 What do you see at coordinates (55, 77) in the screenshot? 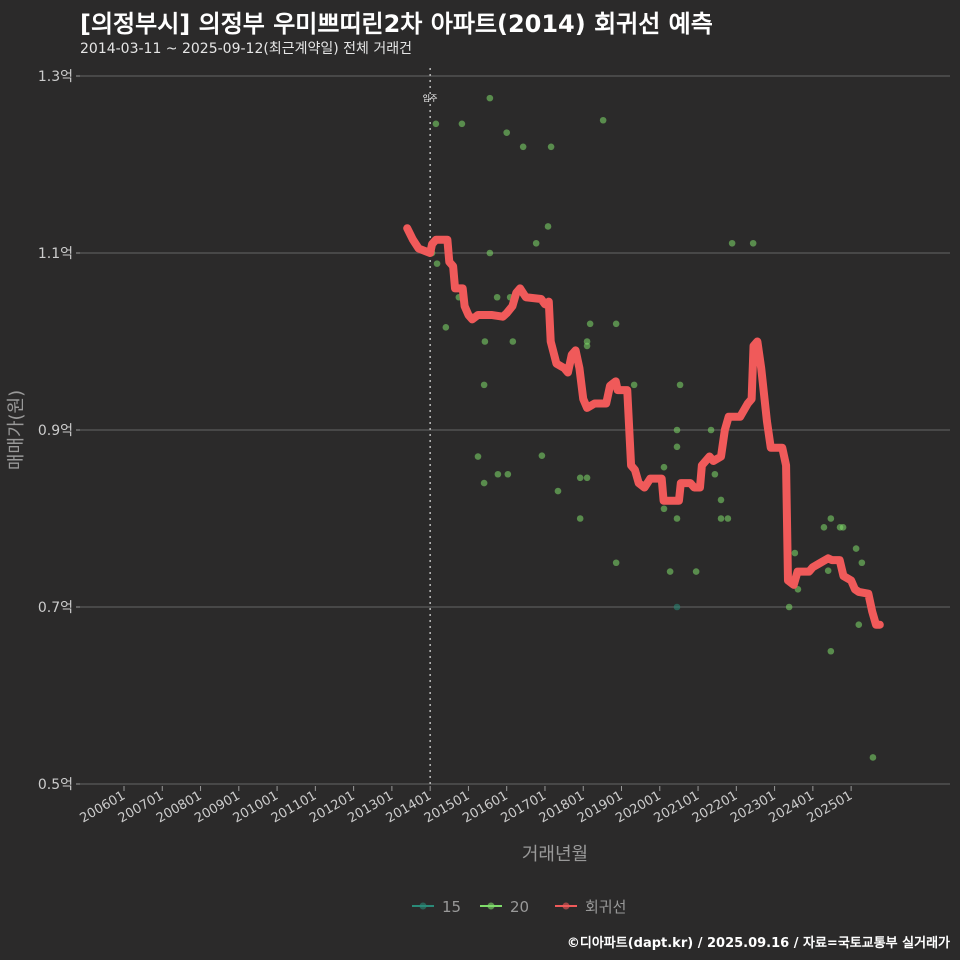
I see `y-tick-label: 1.3억` at bounding box center [55, 77].